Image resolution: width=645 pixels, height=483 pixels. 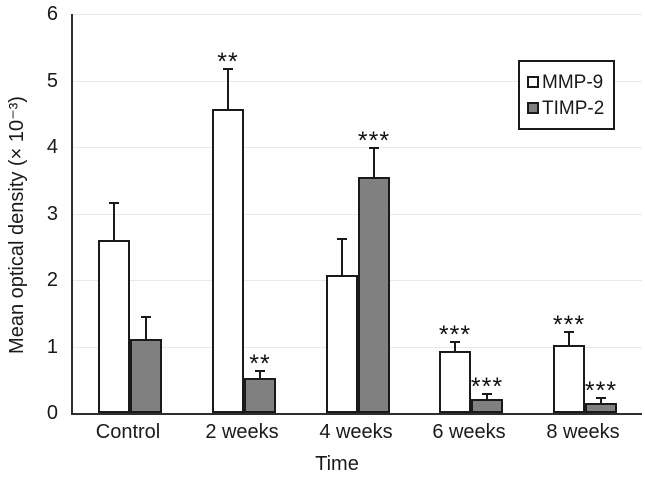 I want to click on x-tick-label-2-weeks: 2 weeks, so click(x=242, y=432).